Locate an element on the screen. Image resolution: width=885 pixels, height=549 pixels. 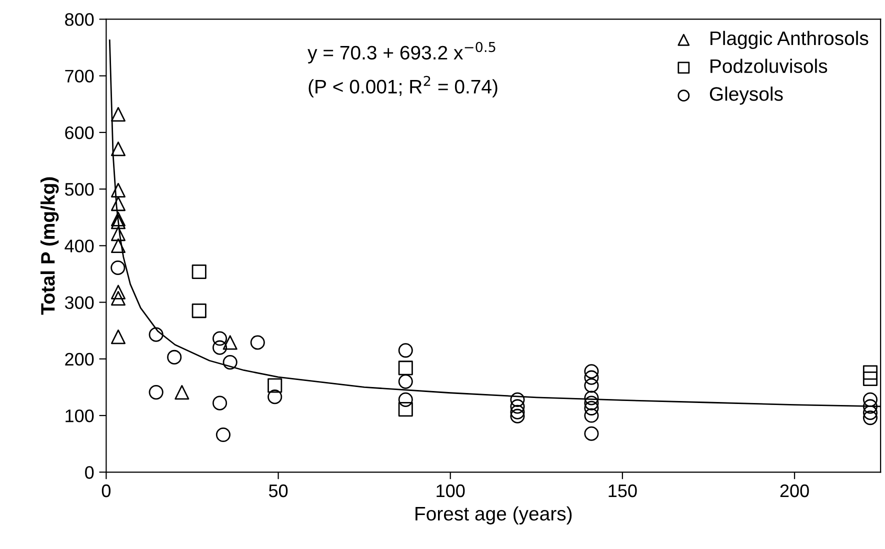
legend-label: Podzoluvisols is located at coordinates (769, 66).